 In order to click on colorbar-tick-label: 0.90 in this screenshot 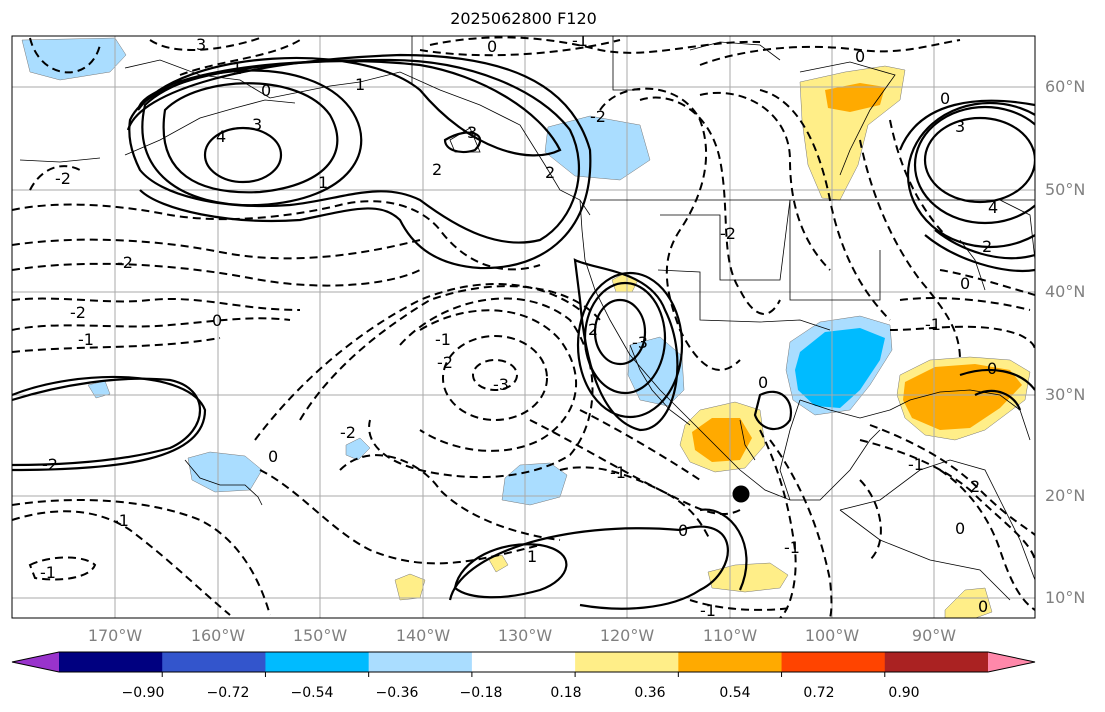, I will do `click(904, 693)`.